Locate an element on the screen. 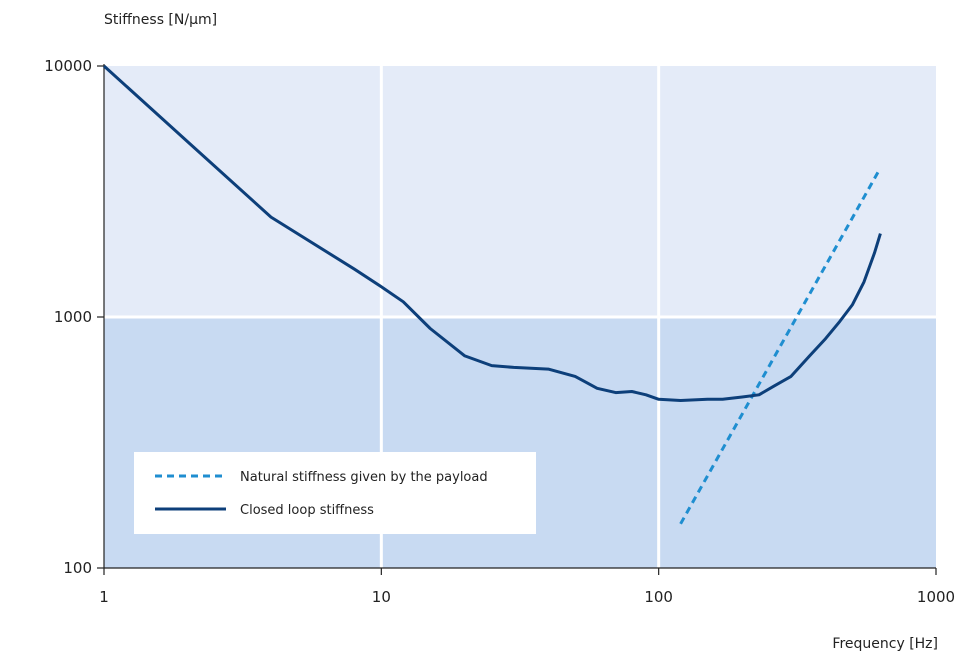 This screenshot has height=657, width=966. x-tick-label: 1 is located at coordinates (104, 597).